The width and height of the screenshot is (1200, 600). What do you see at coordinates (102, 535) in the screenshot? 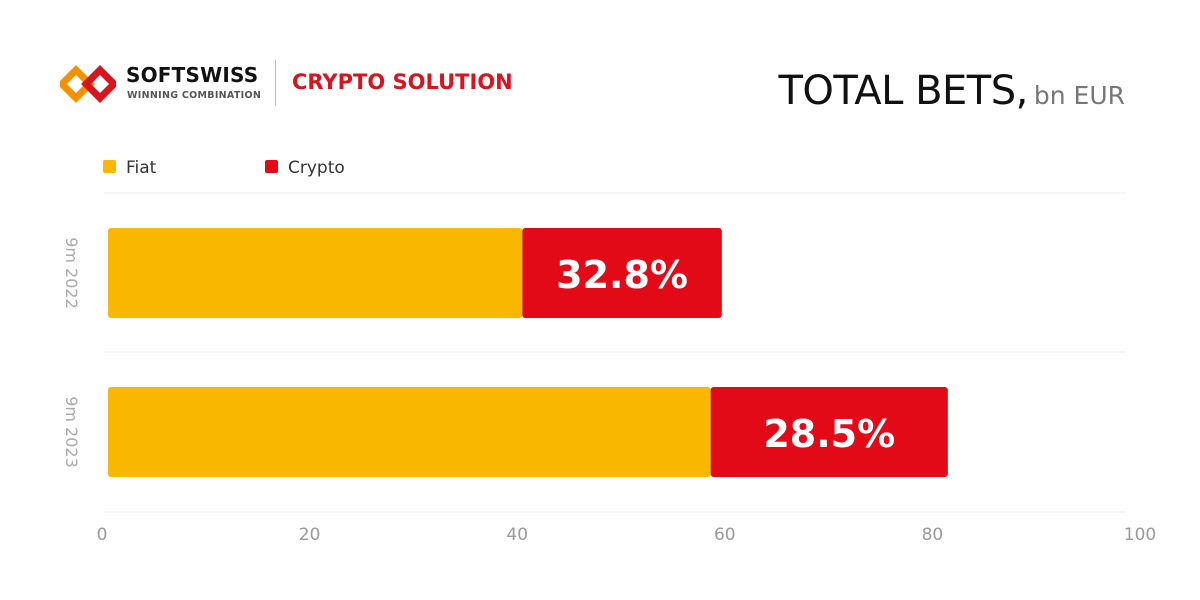
I see `x-tick-label-0: 0` at bounding box center [102, 535].